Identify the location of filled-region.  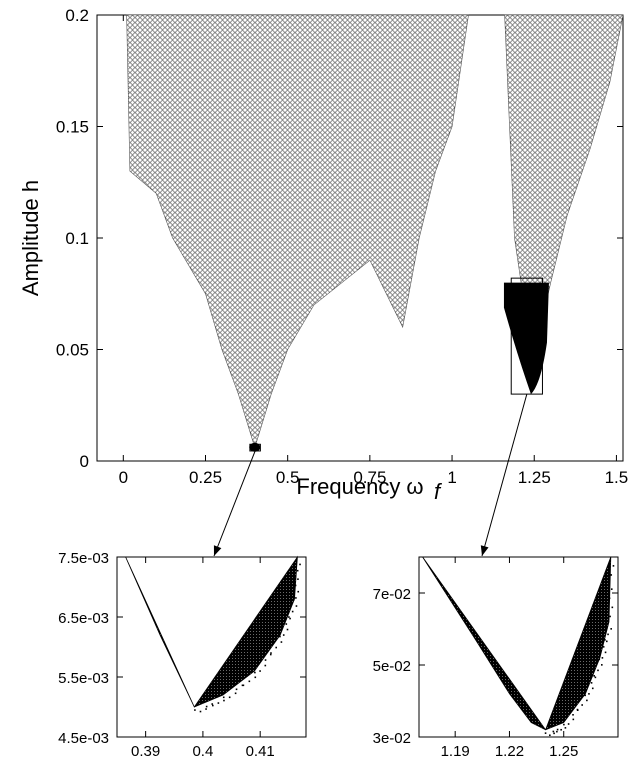
(211, 631).